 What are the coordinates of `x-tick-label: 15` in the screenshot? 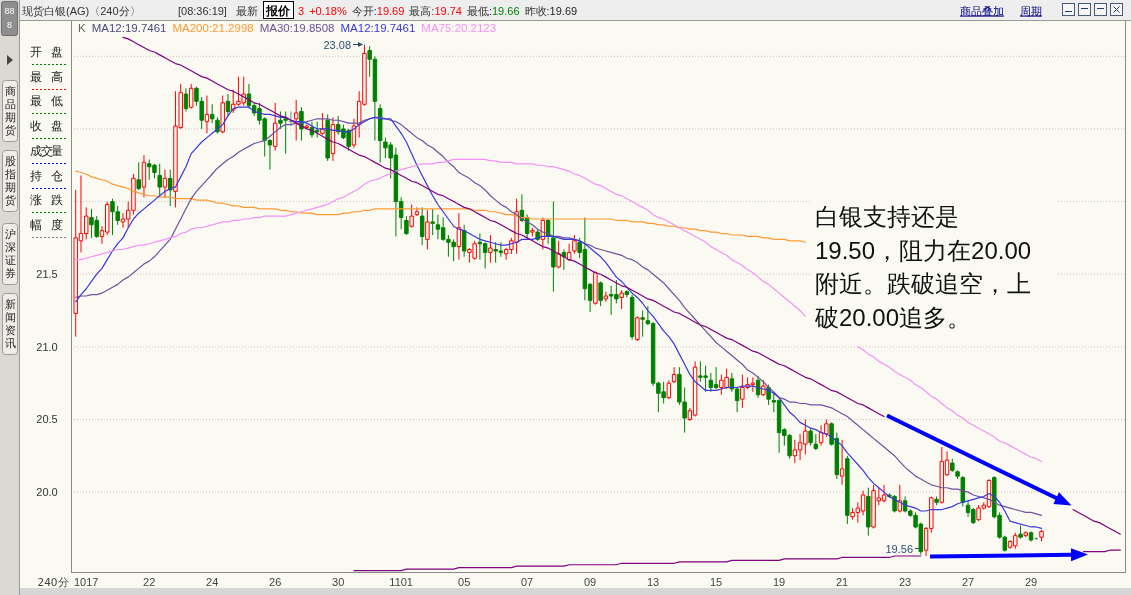 It's located at (716, 582).